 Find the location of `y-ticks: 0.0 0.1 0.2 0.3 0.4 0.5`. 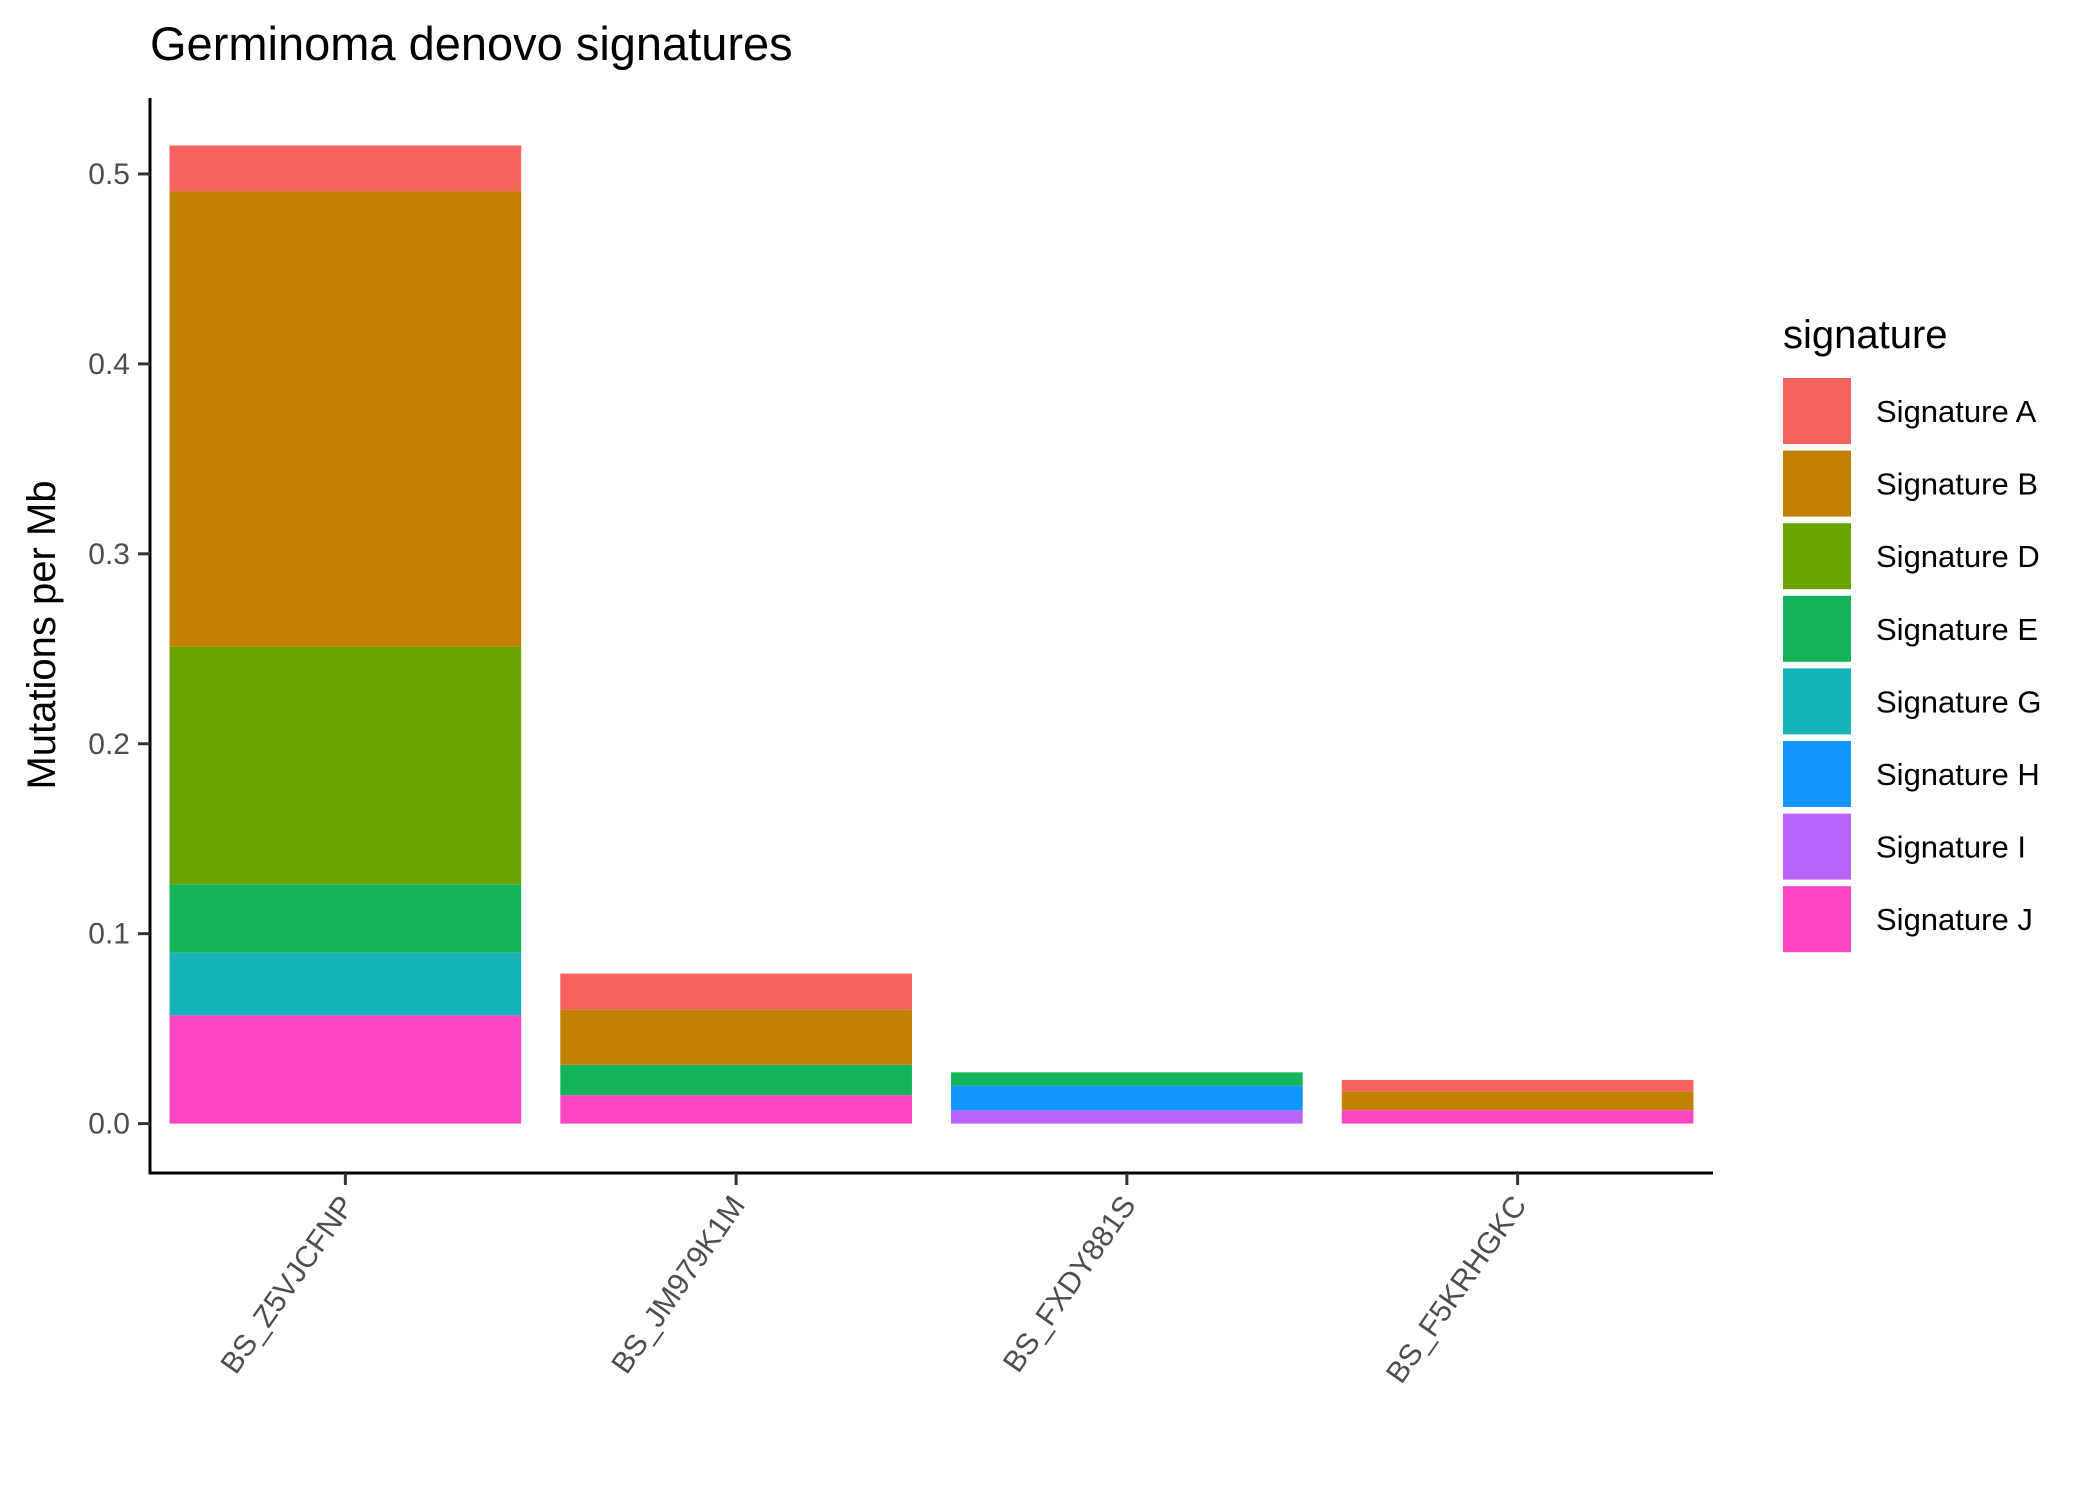

y-ticks: 0.0 0.1 0.2 0.3 0.4 0.5 is located at coordinates (119, 649).